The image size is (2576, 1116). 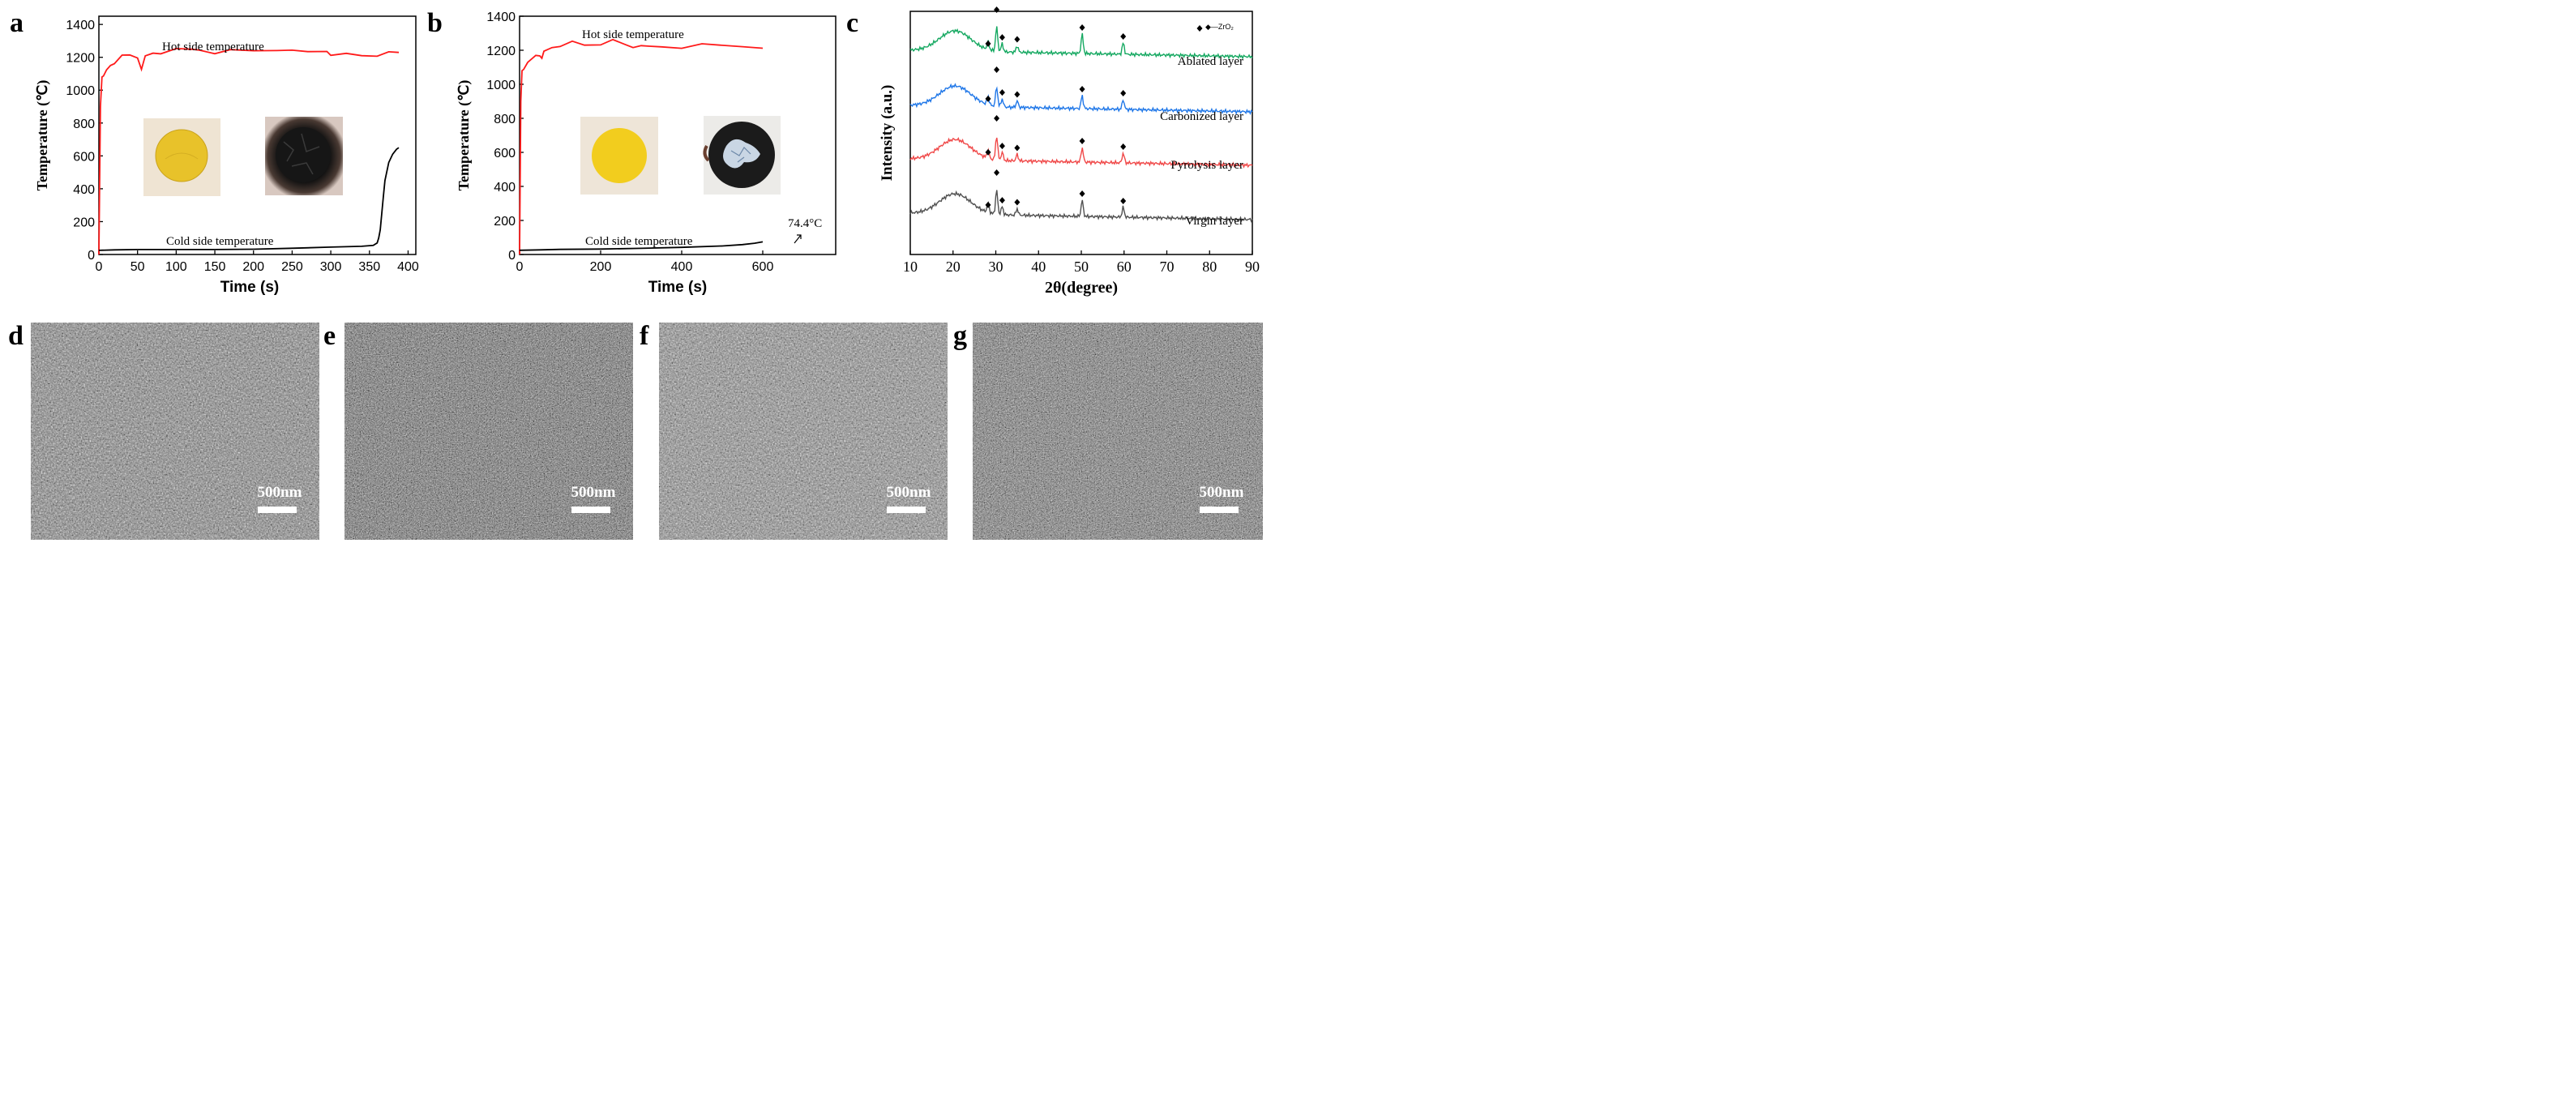 What do you see at coordinates (329, 336) in the screenshot?
I see `panel-label-e: e` at bounding box center [329, 336].